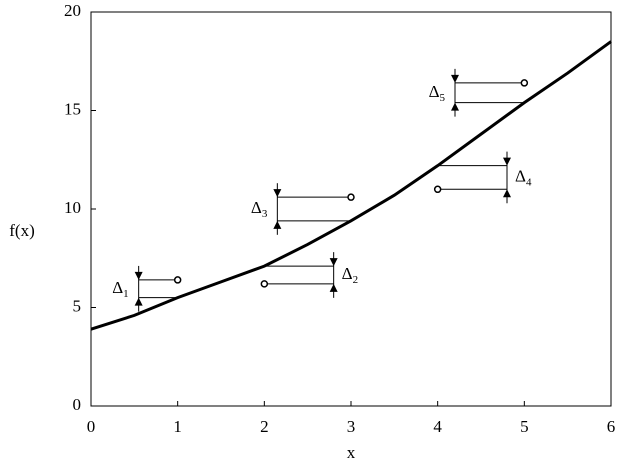 Image resolution: width=626 pixels, height=465 pixels. What do you see at coordinates (611, 426) in the screenshot?
I see `x-tick-label: 6` at bounding box center [611, 426].